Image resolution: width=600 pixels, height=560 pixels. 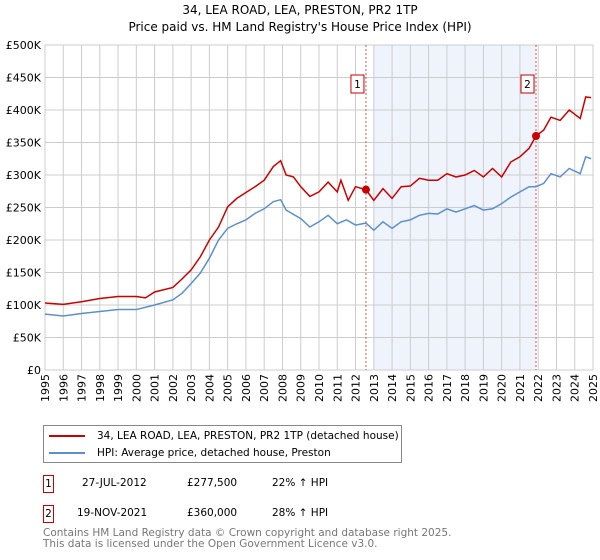 What do you see at coordinates (209, 388) in the screenshot?
I see `x-tick-label: 2004` at bounding box center [209, 388].